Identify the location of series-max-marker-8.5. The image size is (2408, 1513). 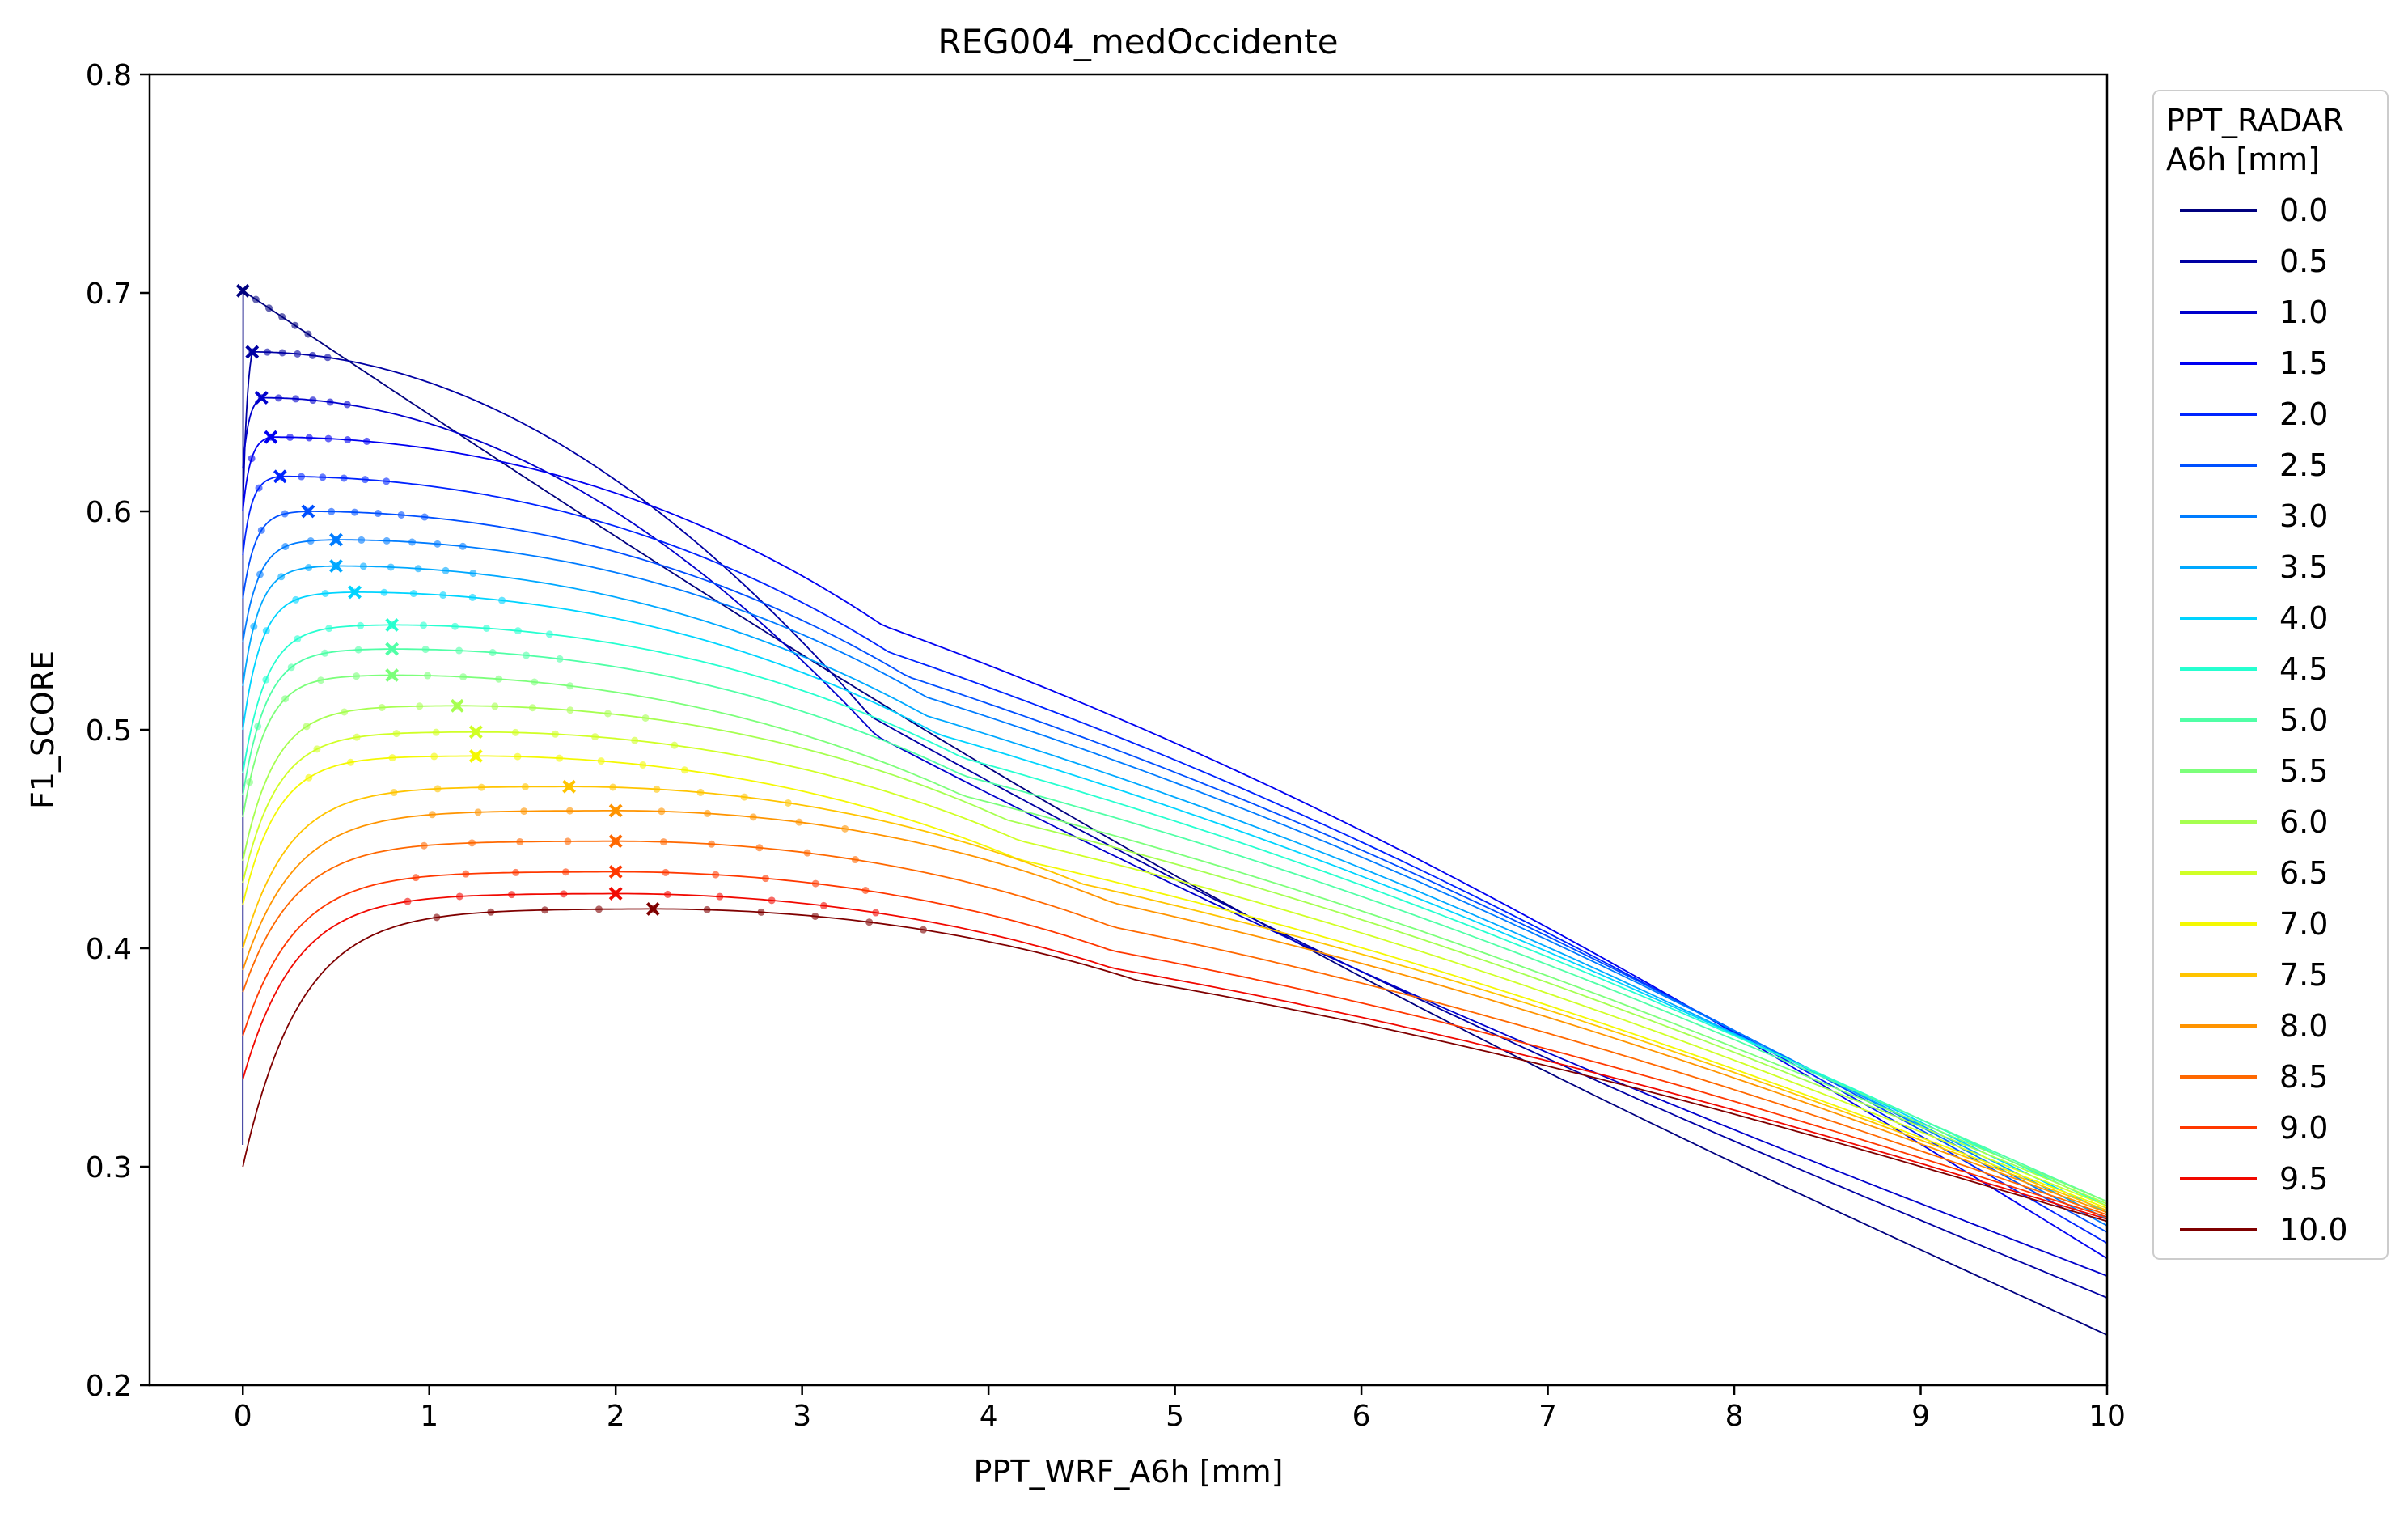
(615, 841).